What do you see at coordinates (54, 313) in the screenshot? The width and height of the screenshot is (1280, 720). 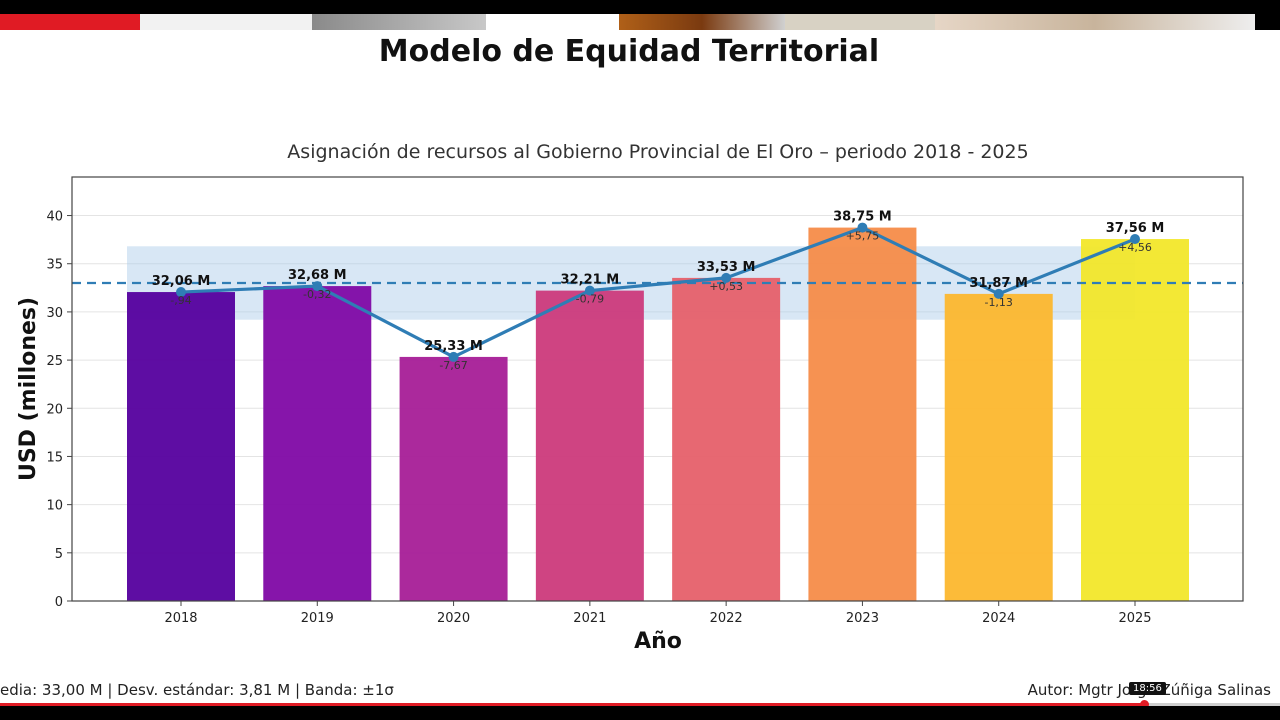 I see `y-tick-label: 30` at bounding box center [54, 313].